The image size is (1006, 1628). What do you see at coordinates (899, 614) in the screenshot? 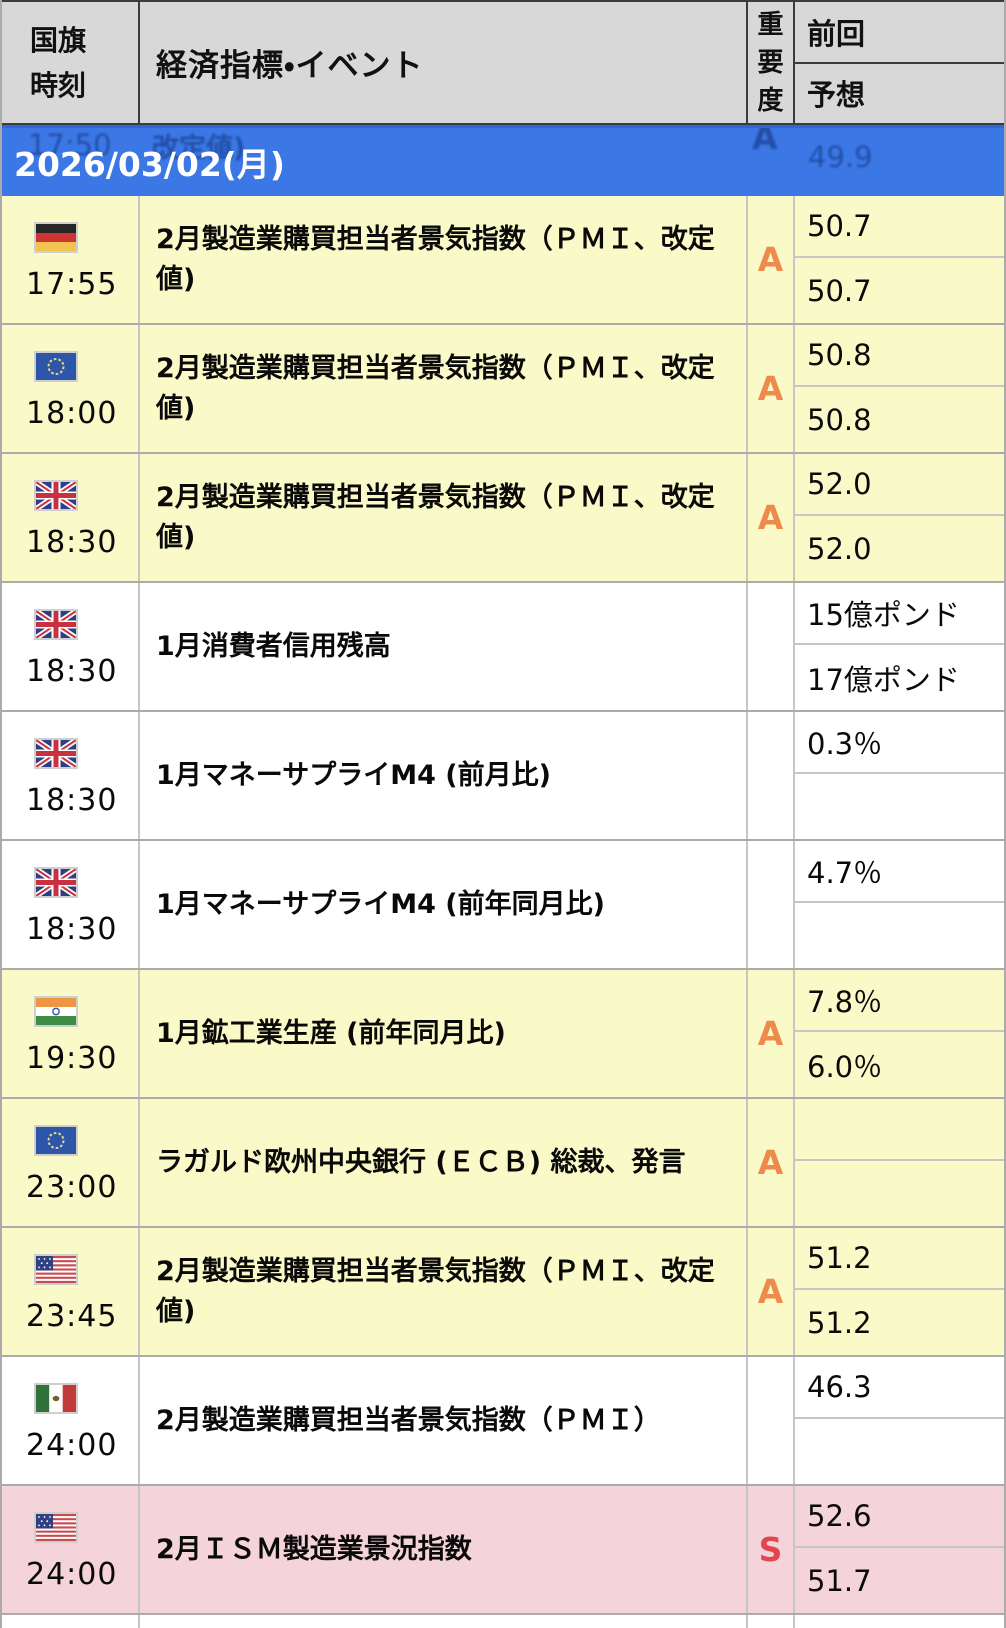
I see `previous-value: 15億ポンド` at bounding box center [899, 614].